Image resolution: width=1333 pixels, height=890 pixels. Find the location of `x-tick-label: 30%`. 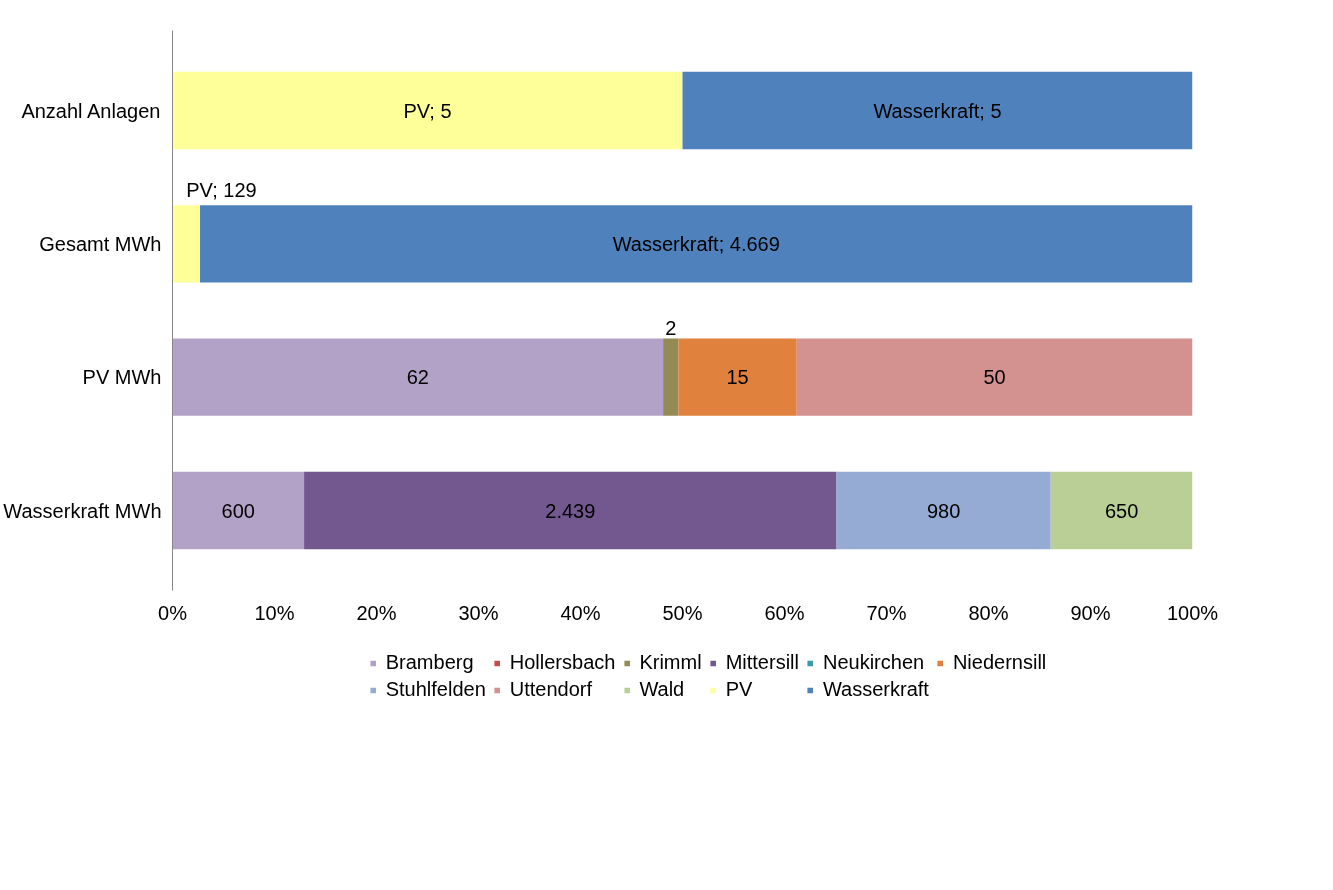

x-tick-label: 30% is located at coordinates (478, 612).